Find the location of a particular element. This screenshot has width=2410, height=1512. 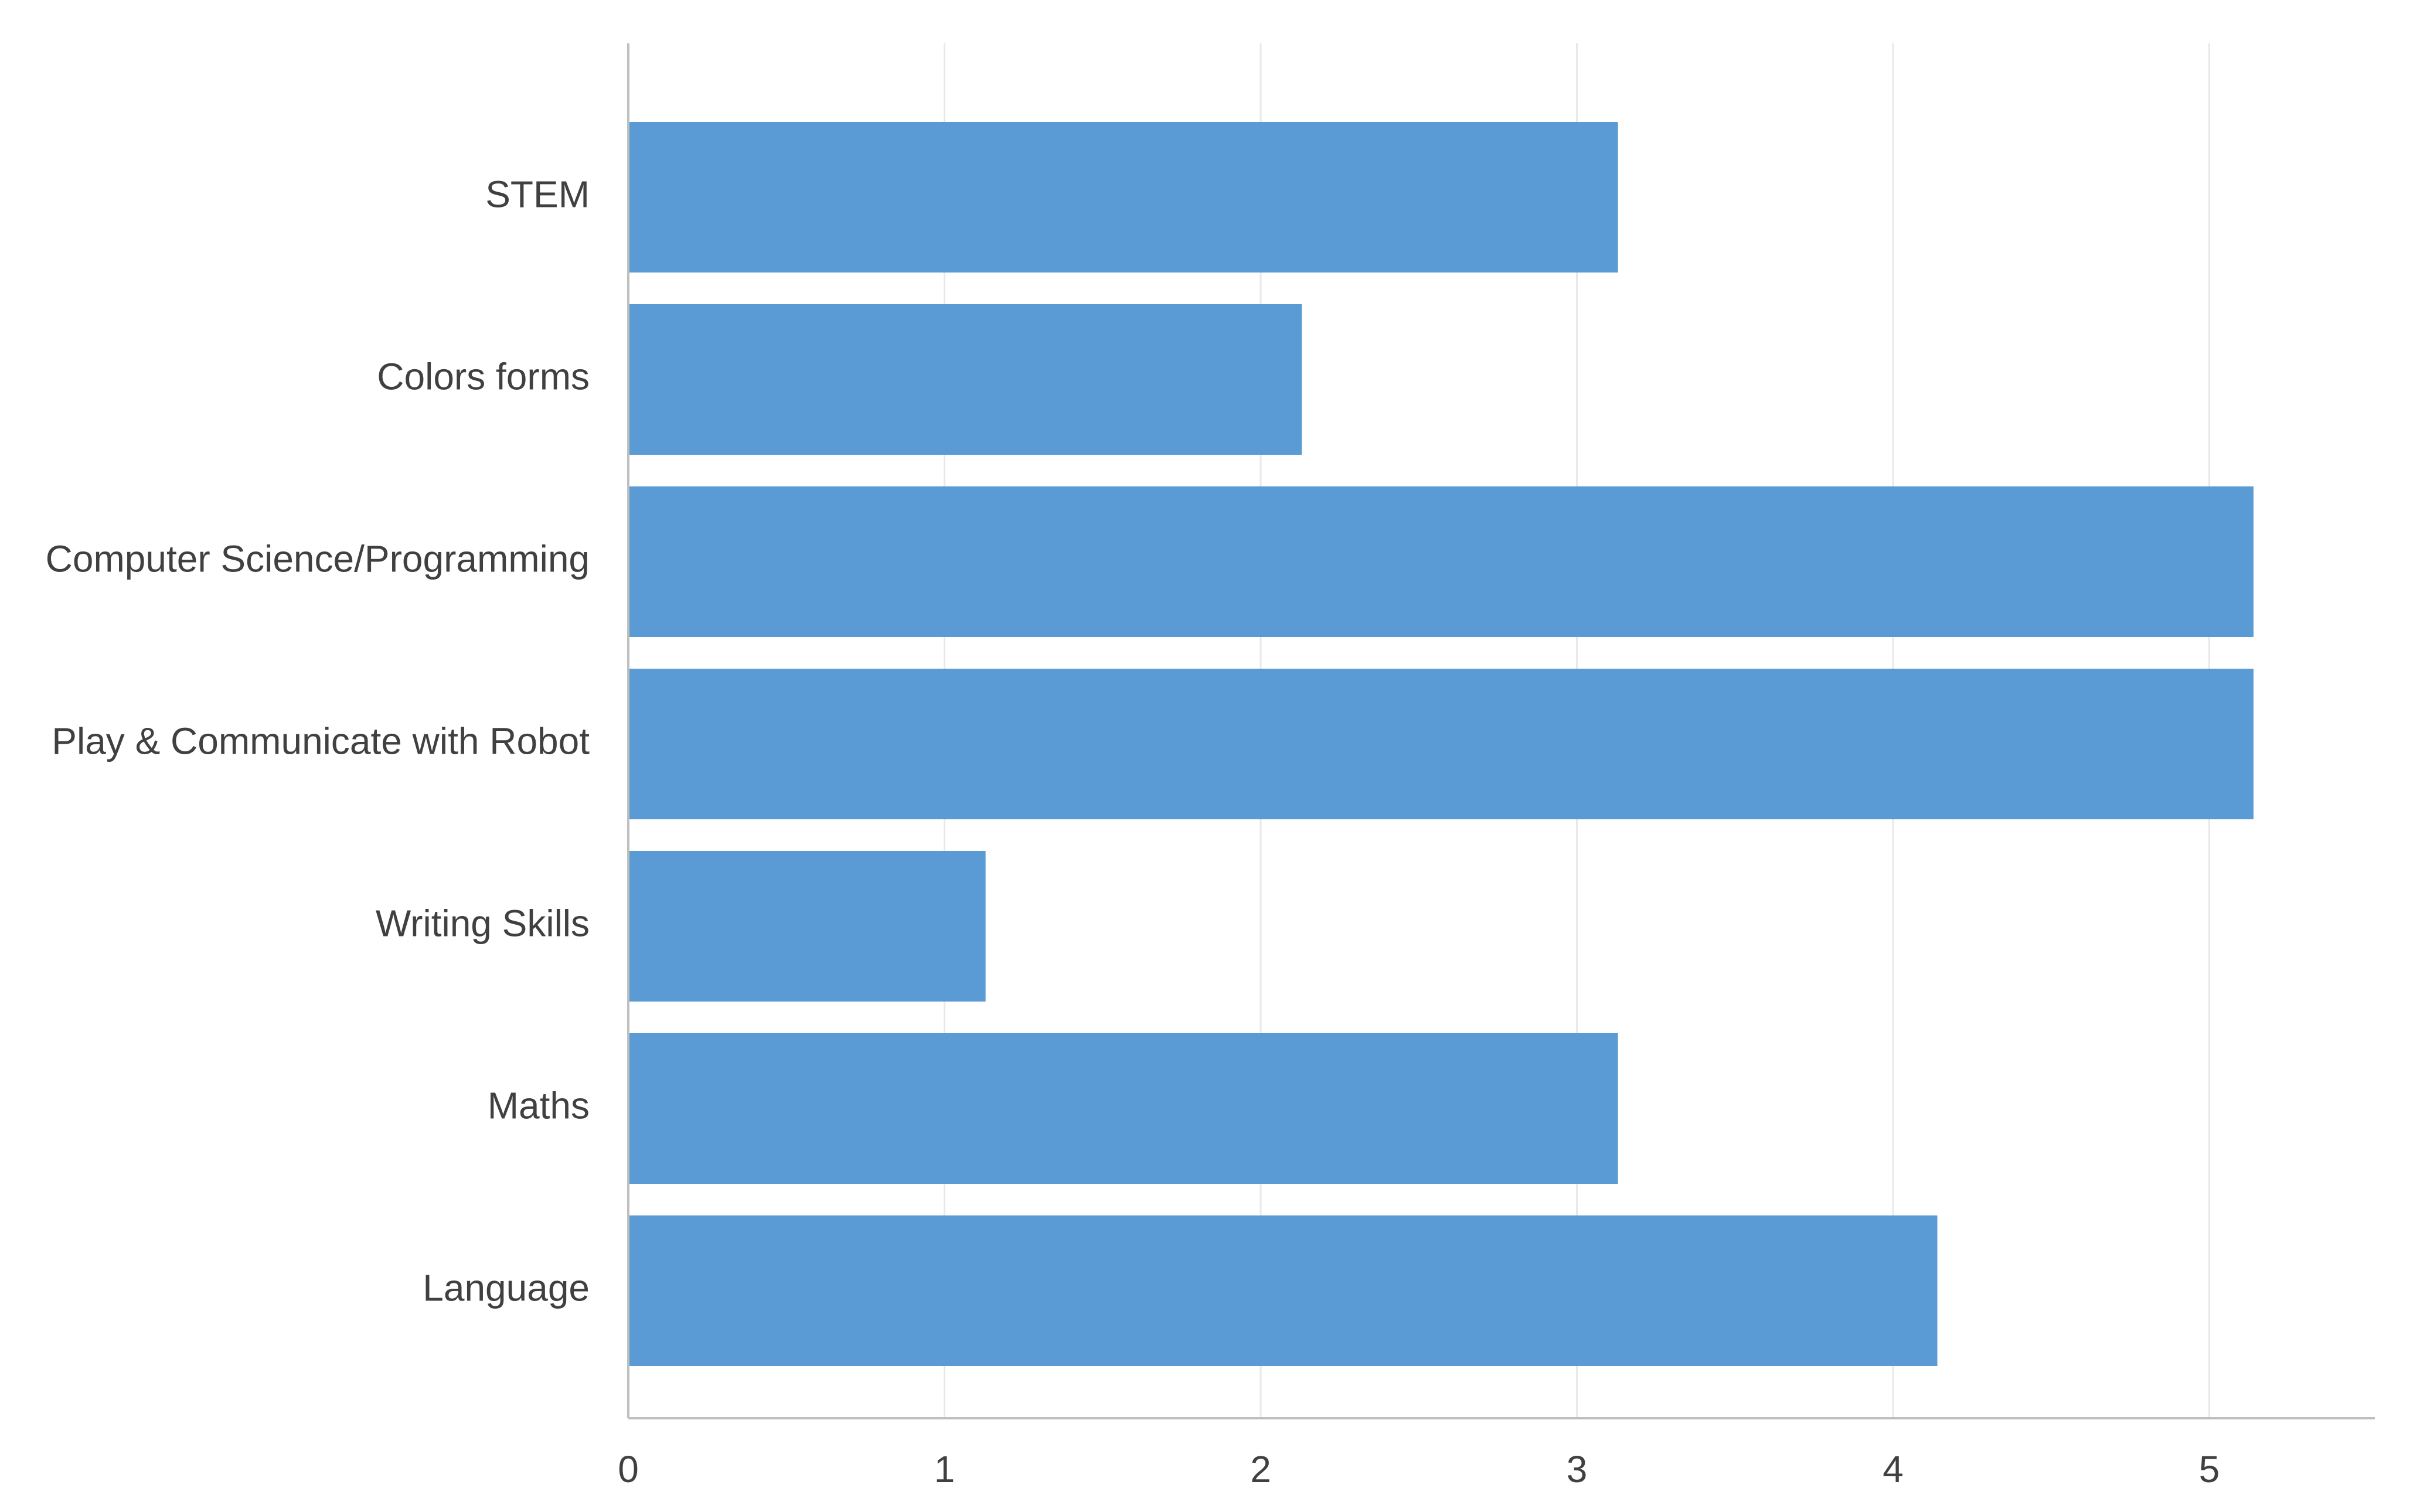

category-label-4: Writing Skills is located at coordinates (483, 923).